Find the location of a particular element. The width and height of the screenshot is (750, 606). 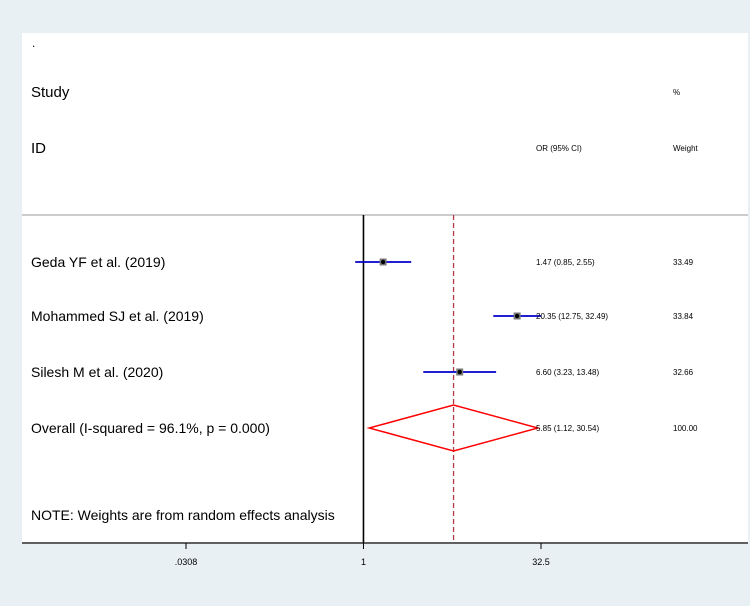

overall-weight-text: 100.00 is located at coordinates (685, 428).